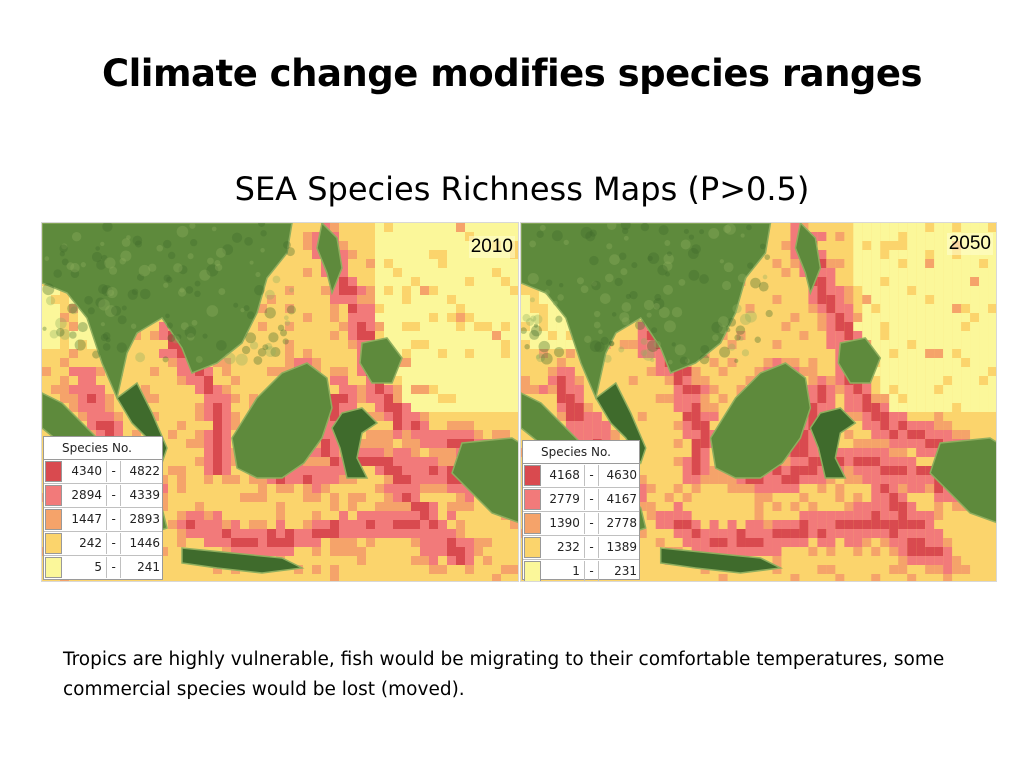  Describe the element at coordinates (621, 475) in the screenshot. I see `legend-high: 4630` at that location.